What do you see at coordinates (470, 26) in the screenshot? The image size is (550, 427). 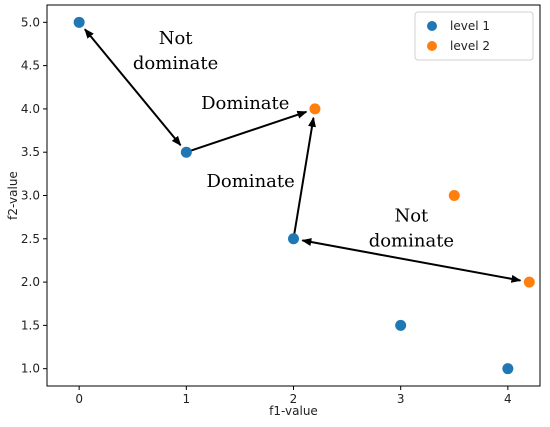 I see `legend-label: level 1` at bounding box center [470, 26].